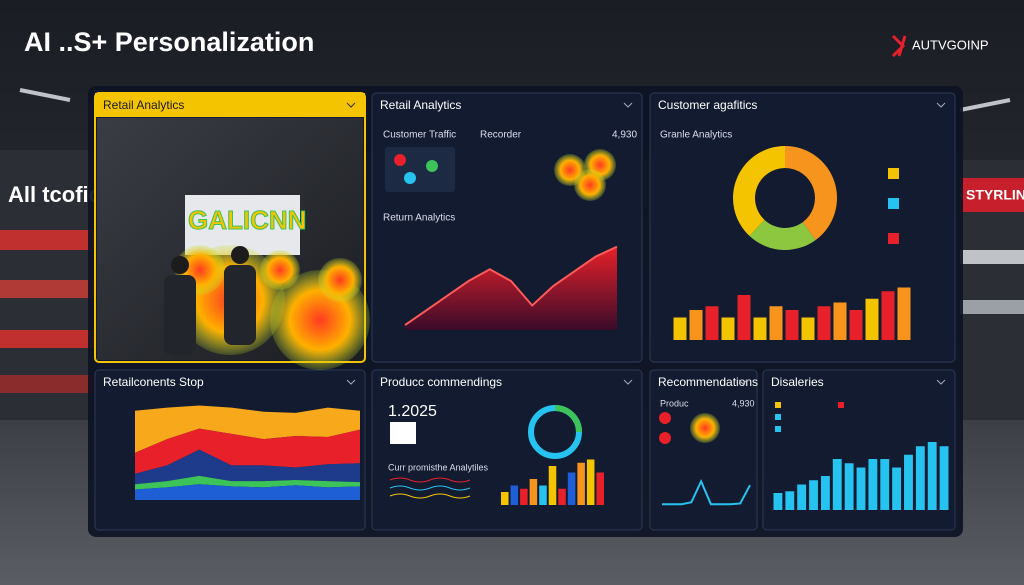 This screenshot has height=585, width=1024. What do you see at coordinates (403, 433) in the screenshot?
I see `qr-code` at bounding box center [403, 433].